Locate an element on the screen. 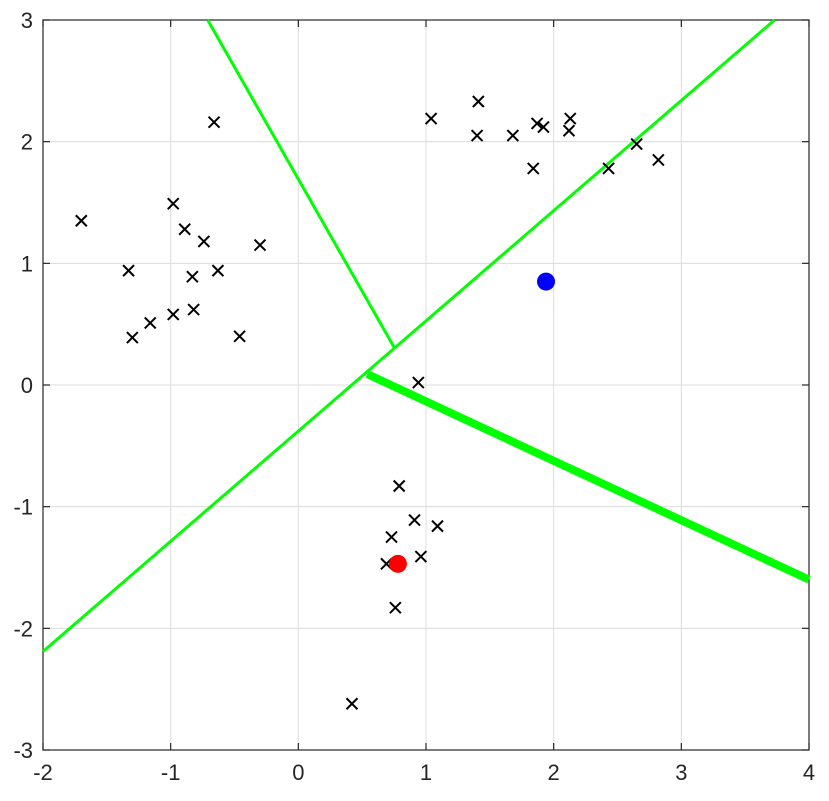  x-tick-labels: -2 -1 0 1 2 3 4 is located at coordinates (424, 772).